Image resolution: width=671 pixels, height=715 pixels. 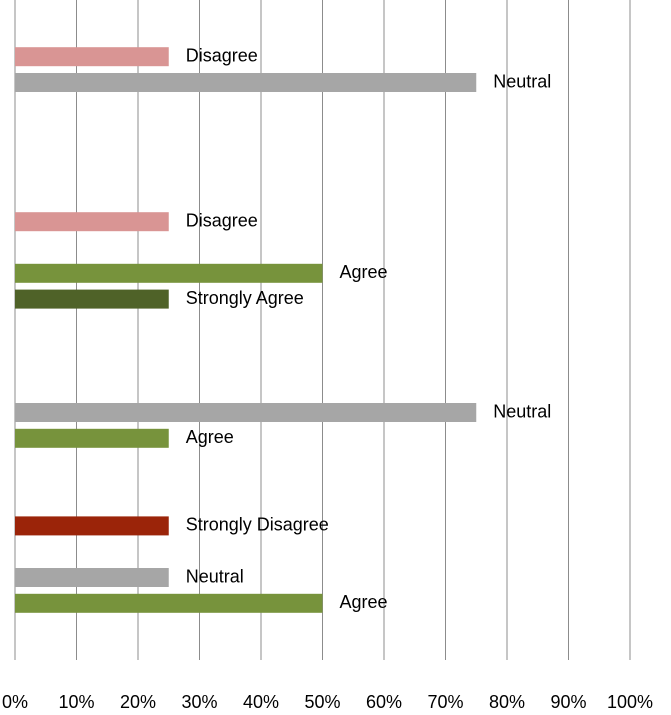 I want to click on data-label: Strongly Agree, so click(x=245, y=298).